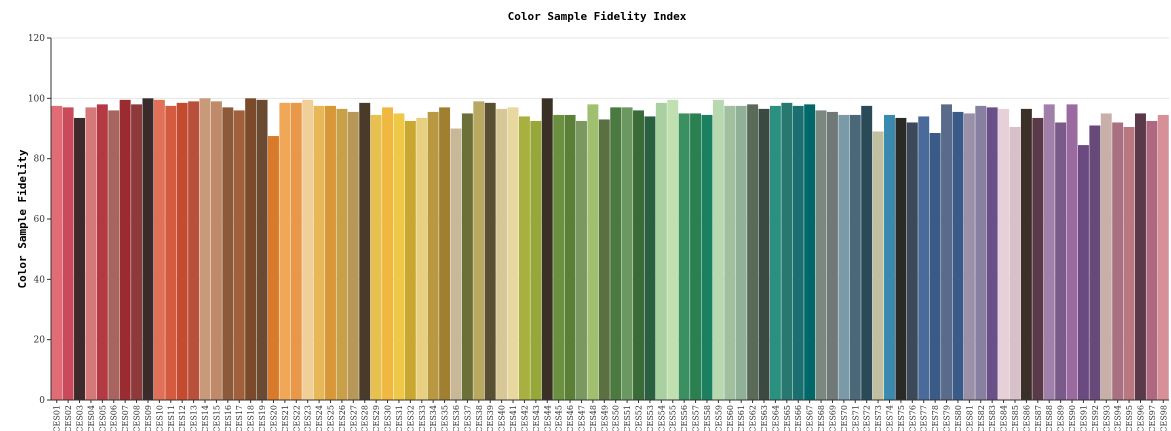 The image size is (1171, 431). I want to click on bar-ces11, so click(171, 253).